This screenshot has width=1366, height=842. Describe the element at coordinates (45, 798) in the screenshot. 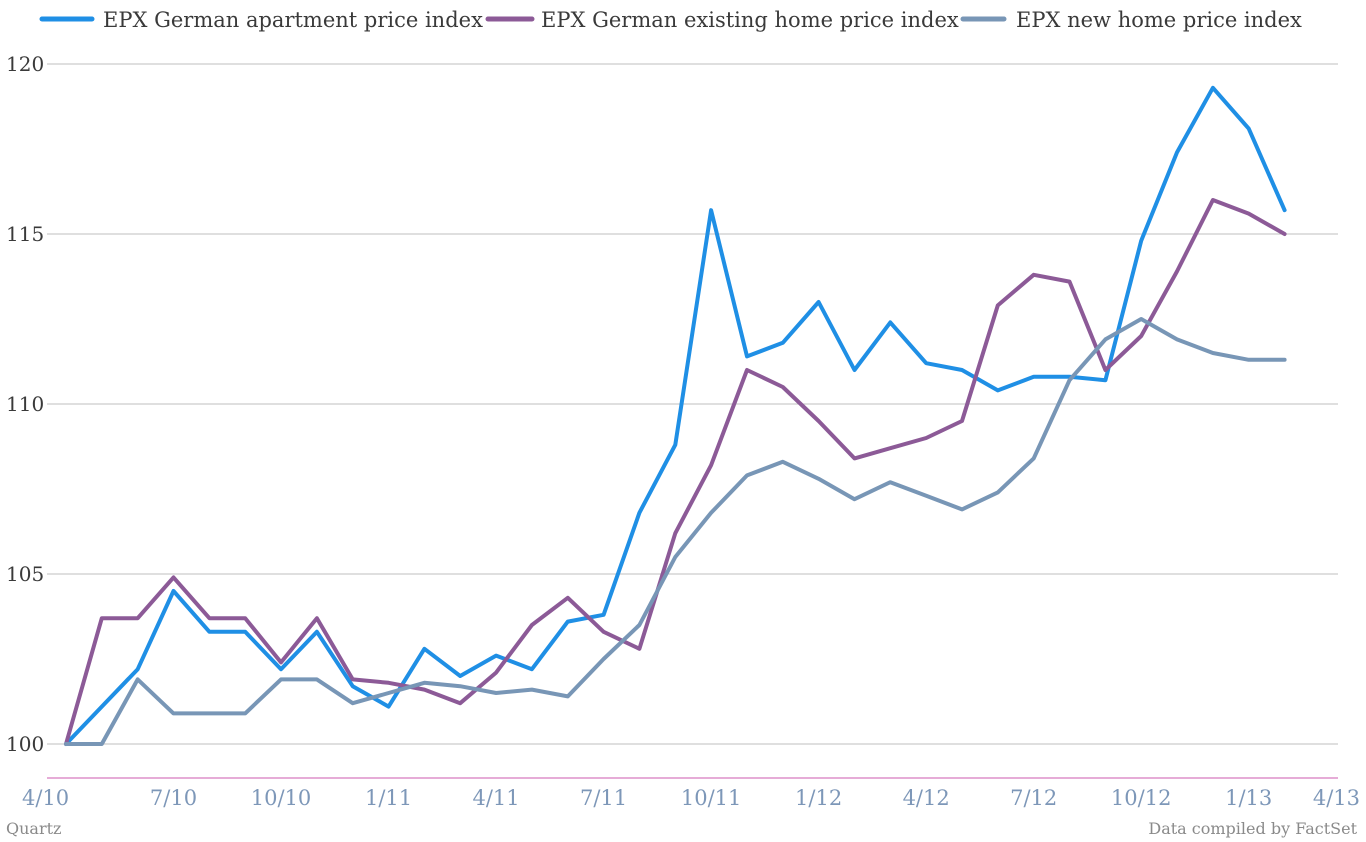

I see `x-tick-label: 4/10` at that location.